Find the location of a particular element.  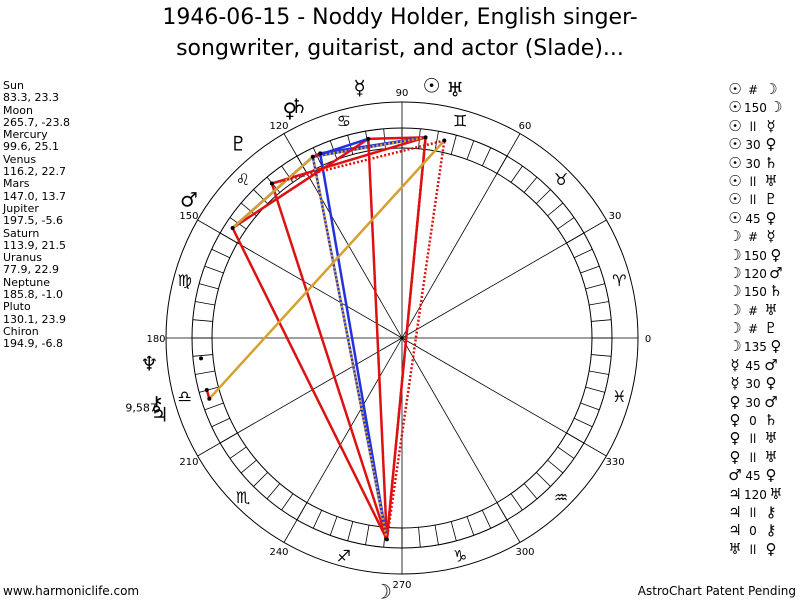

aspect-symbol: 150 is located at coordinates (755, 255).